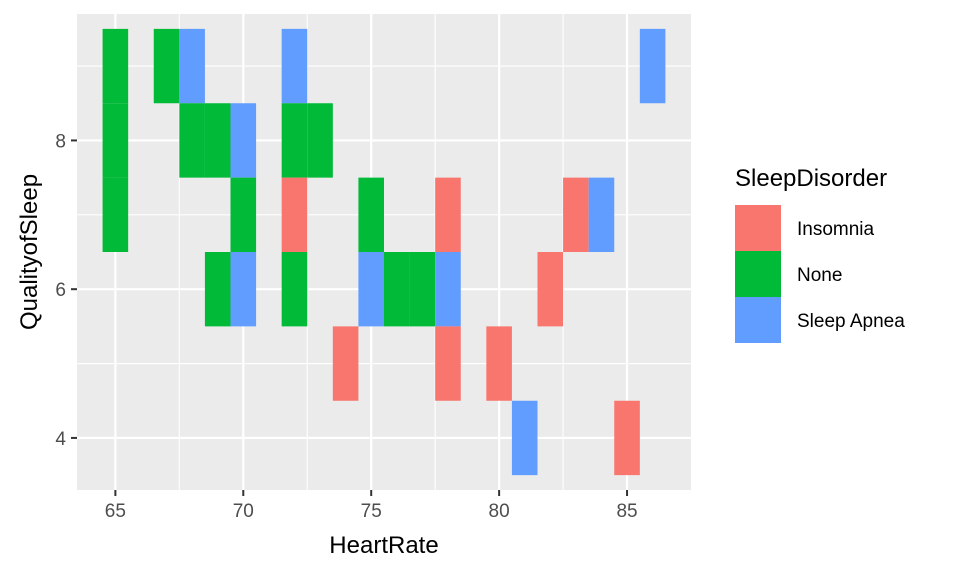  What do you see at coordinates (626, 511) in the screenshot?
I see `x-tick-label: 85` at bounding box center [626, 511].